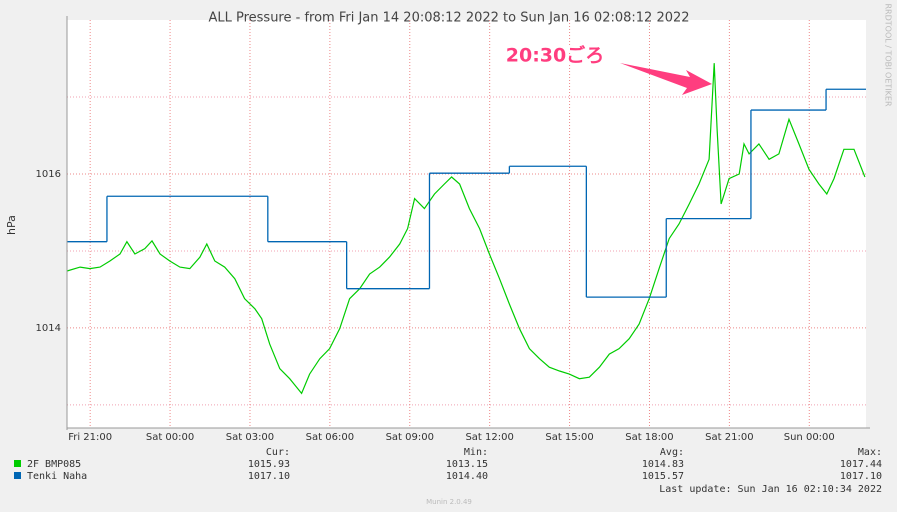 The image size is (897, 512). I want to click on x-tick-label: Sat 06:00, so click(330, 437).